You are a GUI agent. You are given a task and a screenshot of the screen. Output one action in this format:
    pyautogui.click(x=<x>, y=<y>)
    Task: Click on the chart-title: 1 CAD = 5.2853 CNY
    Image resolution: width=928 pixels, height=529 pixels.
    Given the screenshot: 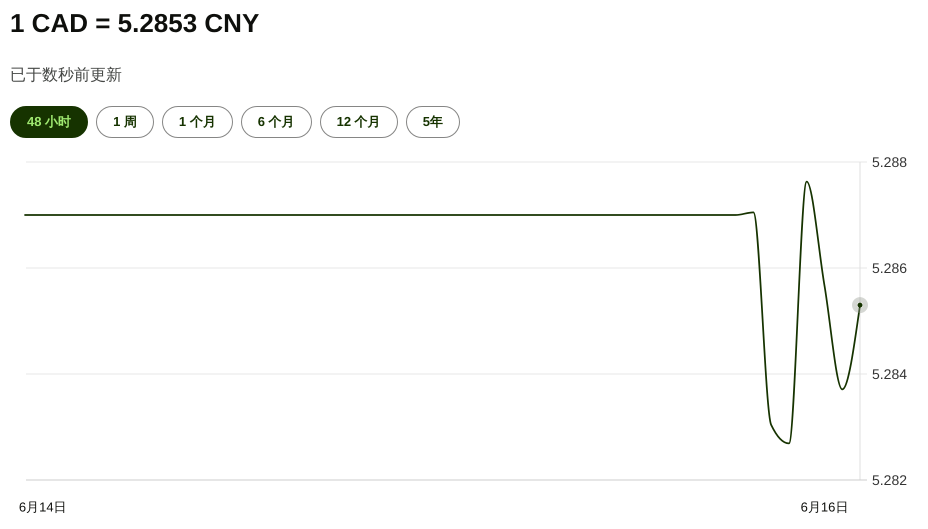 What is the action you would take?
    pyautogui.click(x=135, y=23)
    